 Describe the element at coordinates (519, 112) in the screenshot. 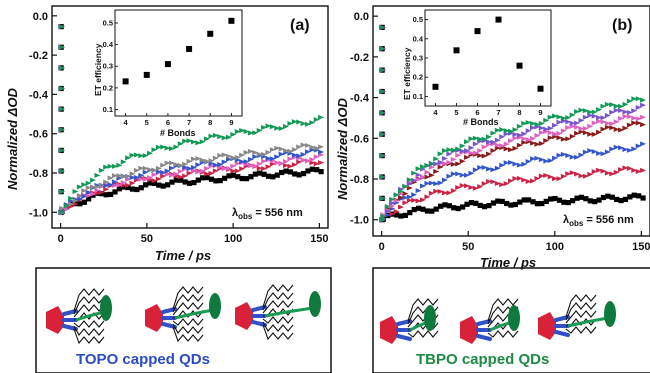

I see `inset-x-tick-label: 8` at that location.